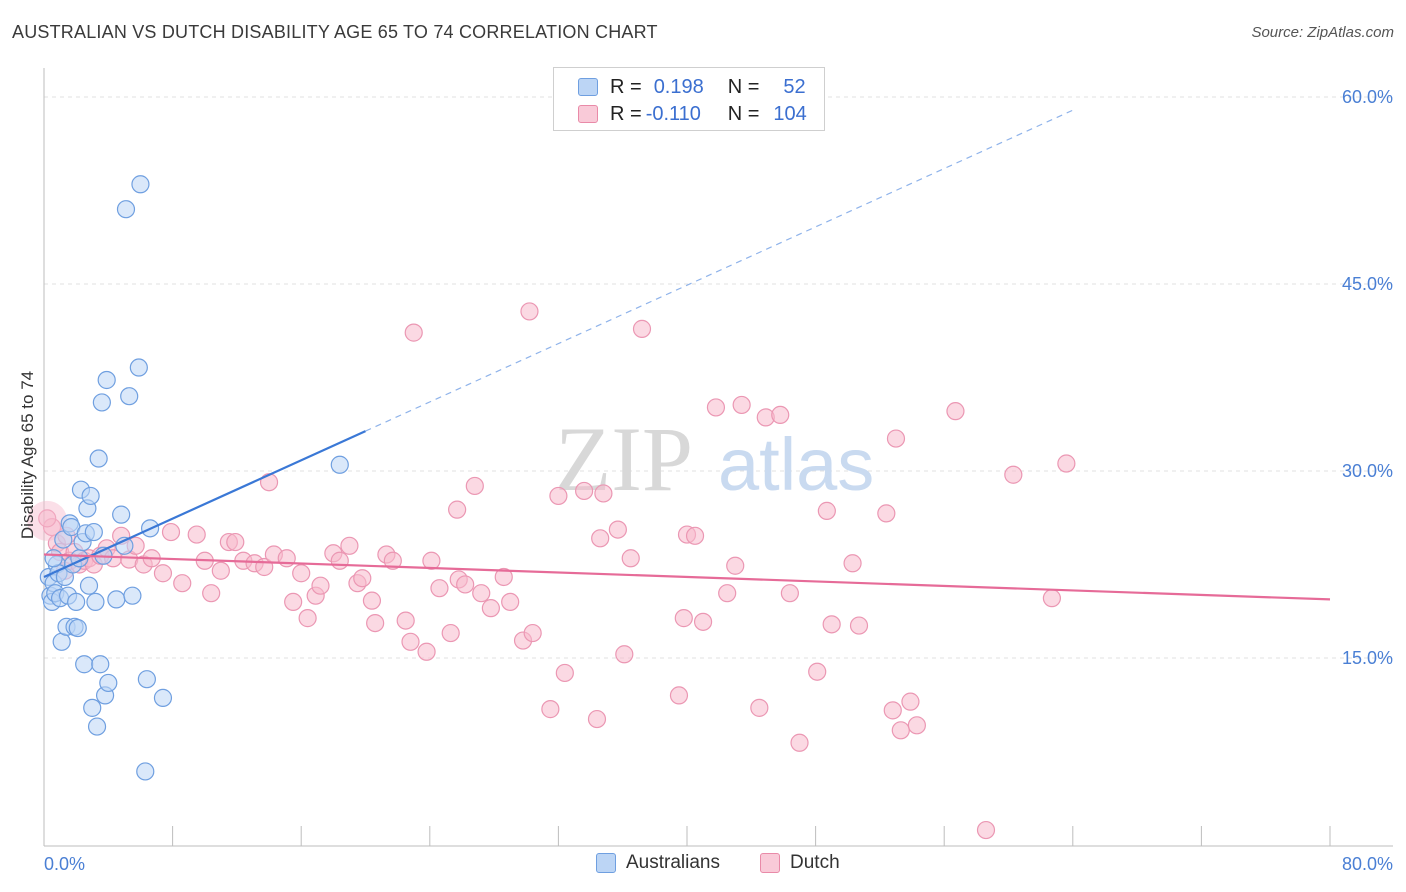 The height and width of the screenshot is (892, 1406). What do you see at coordinates (673, 113) in the screenshot?
I see `legend-r-value: -0.110` at bounding box center [673, 113].